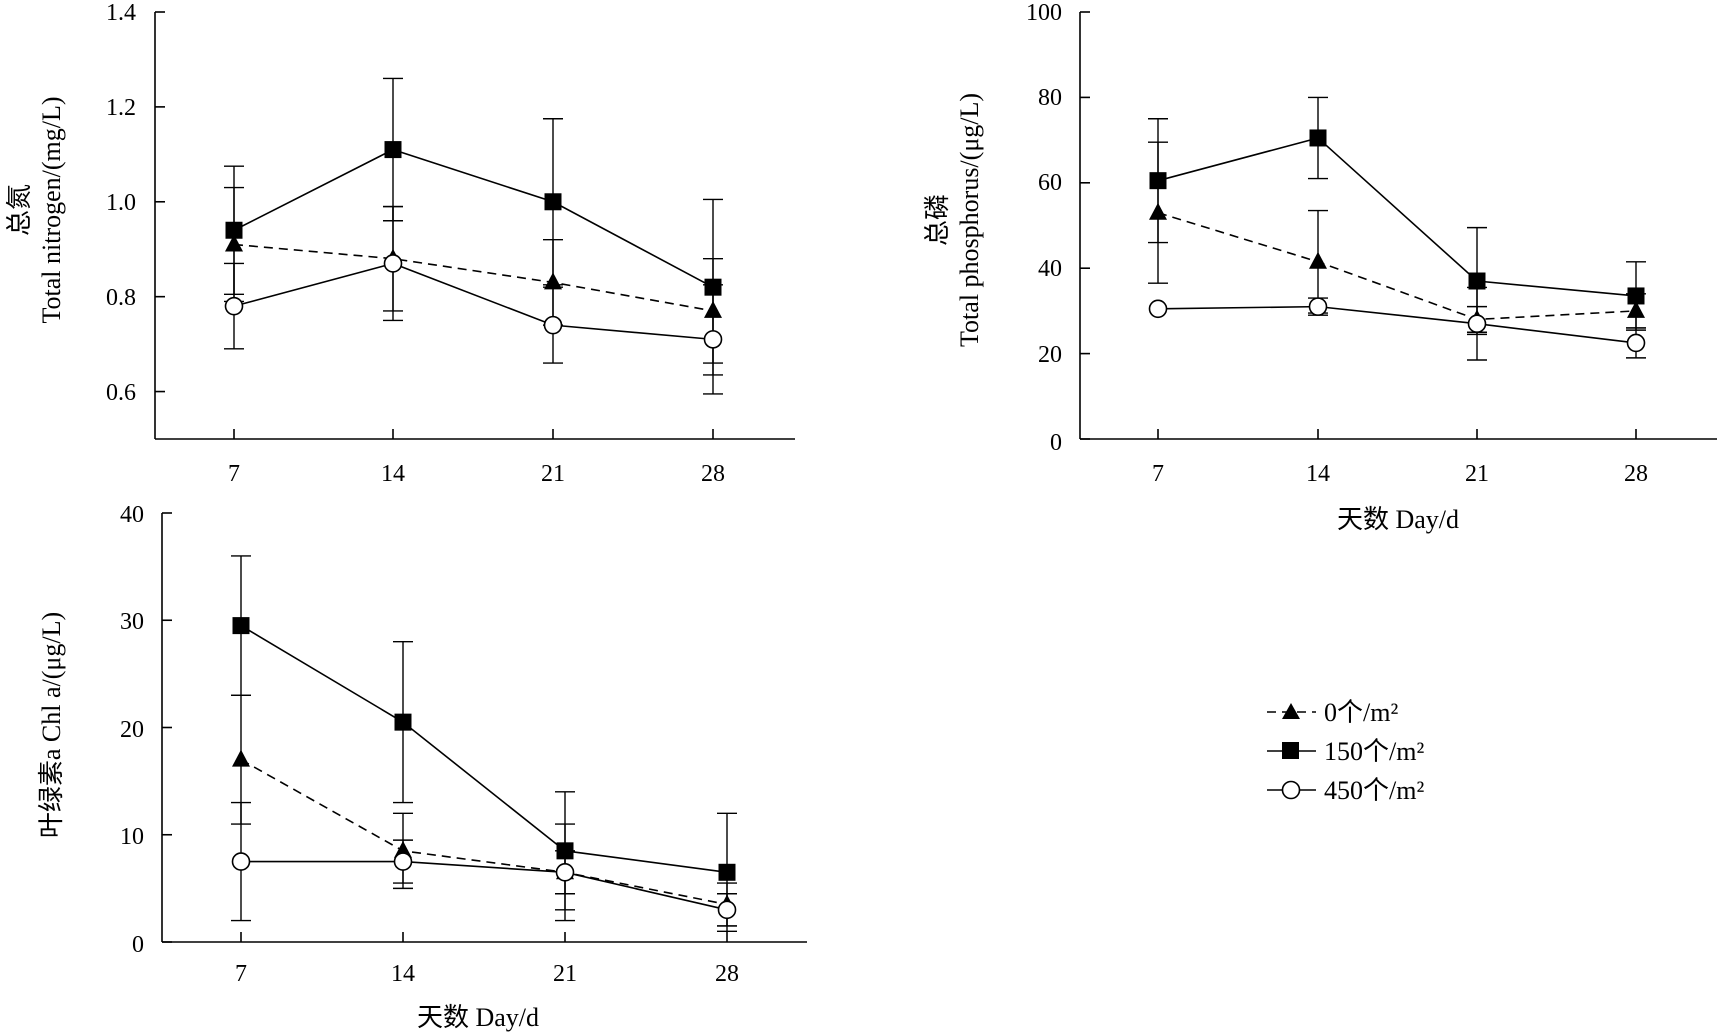 This screenshot has height=1034, width=1717. What do you see at coordinates (51, 725) in the screenshot?
I see `ylabel-chlorophyll-a: 叶绿素a Chl a/(μg/L)` at bounding box center [51, 725].